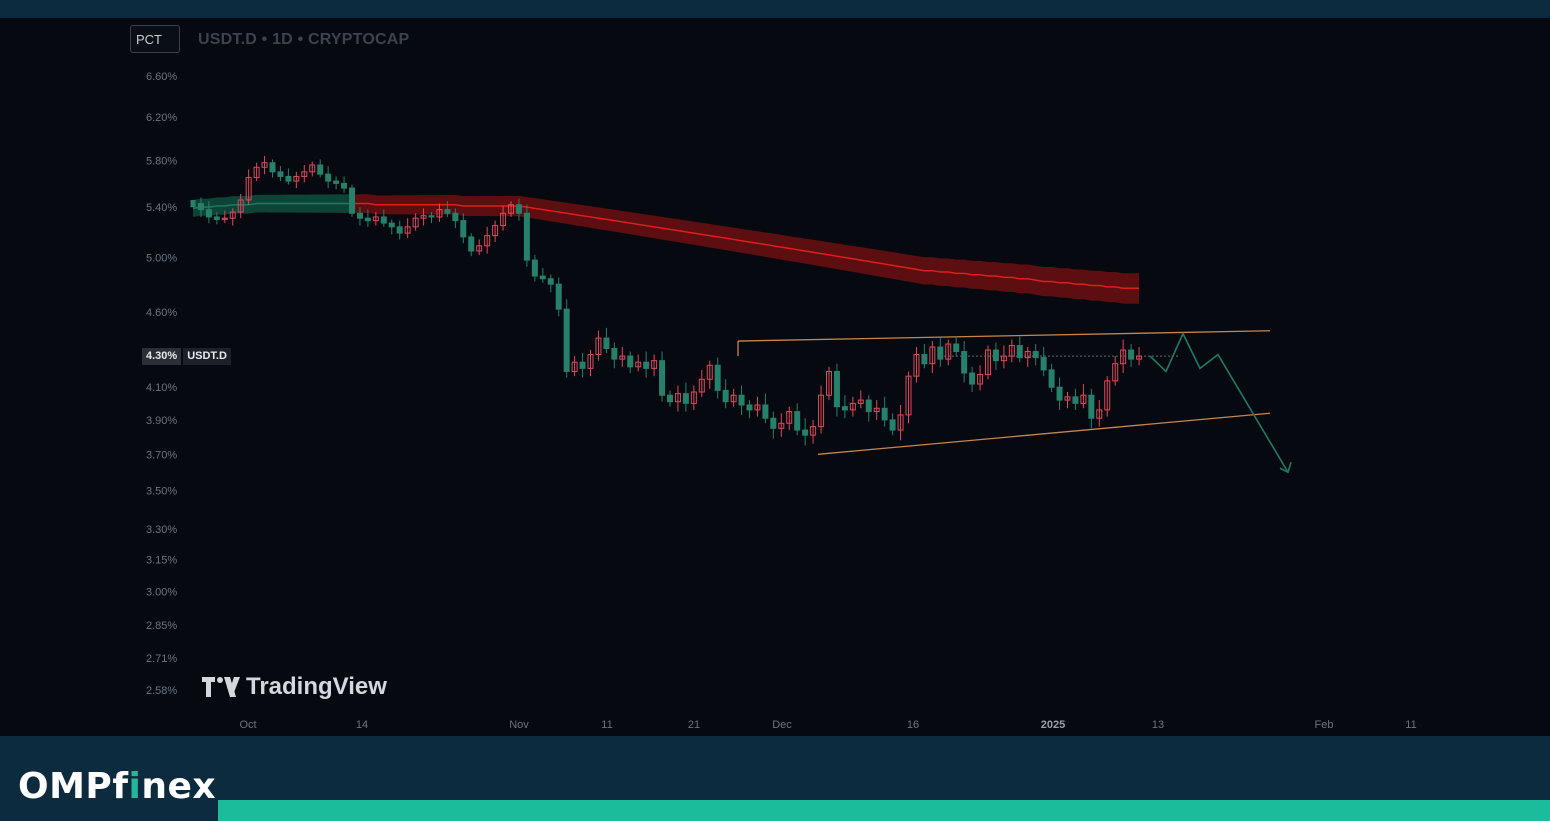  Describe the element at coordinates (161, 626) in the screenshot. I see `y-tick-label: 2.85%` at that location.